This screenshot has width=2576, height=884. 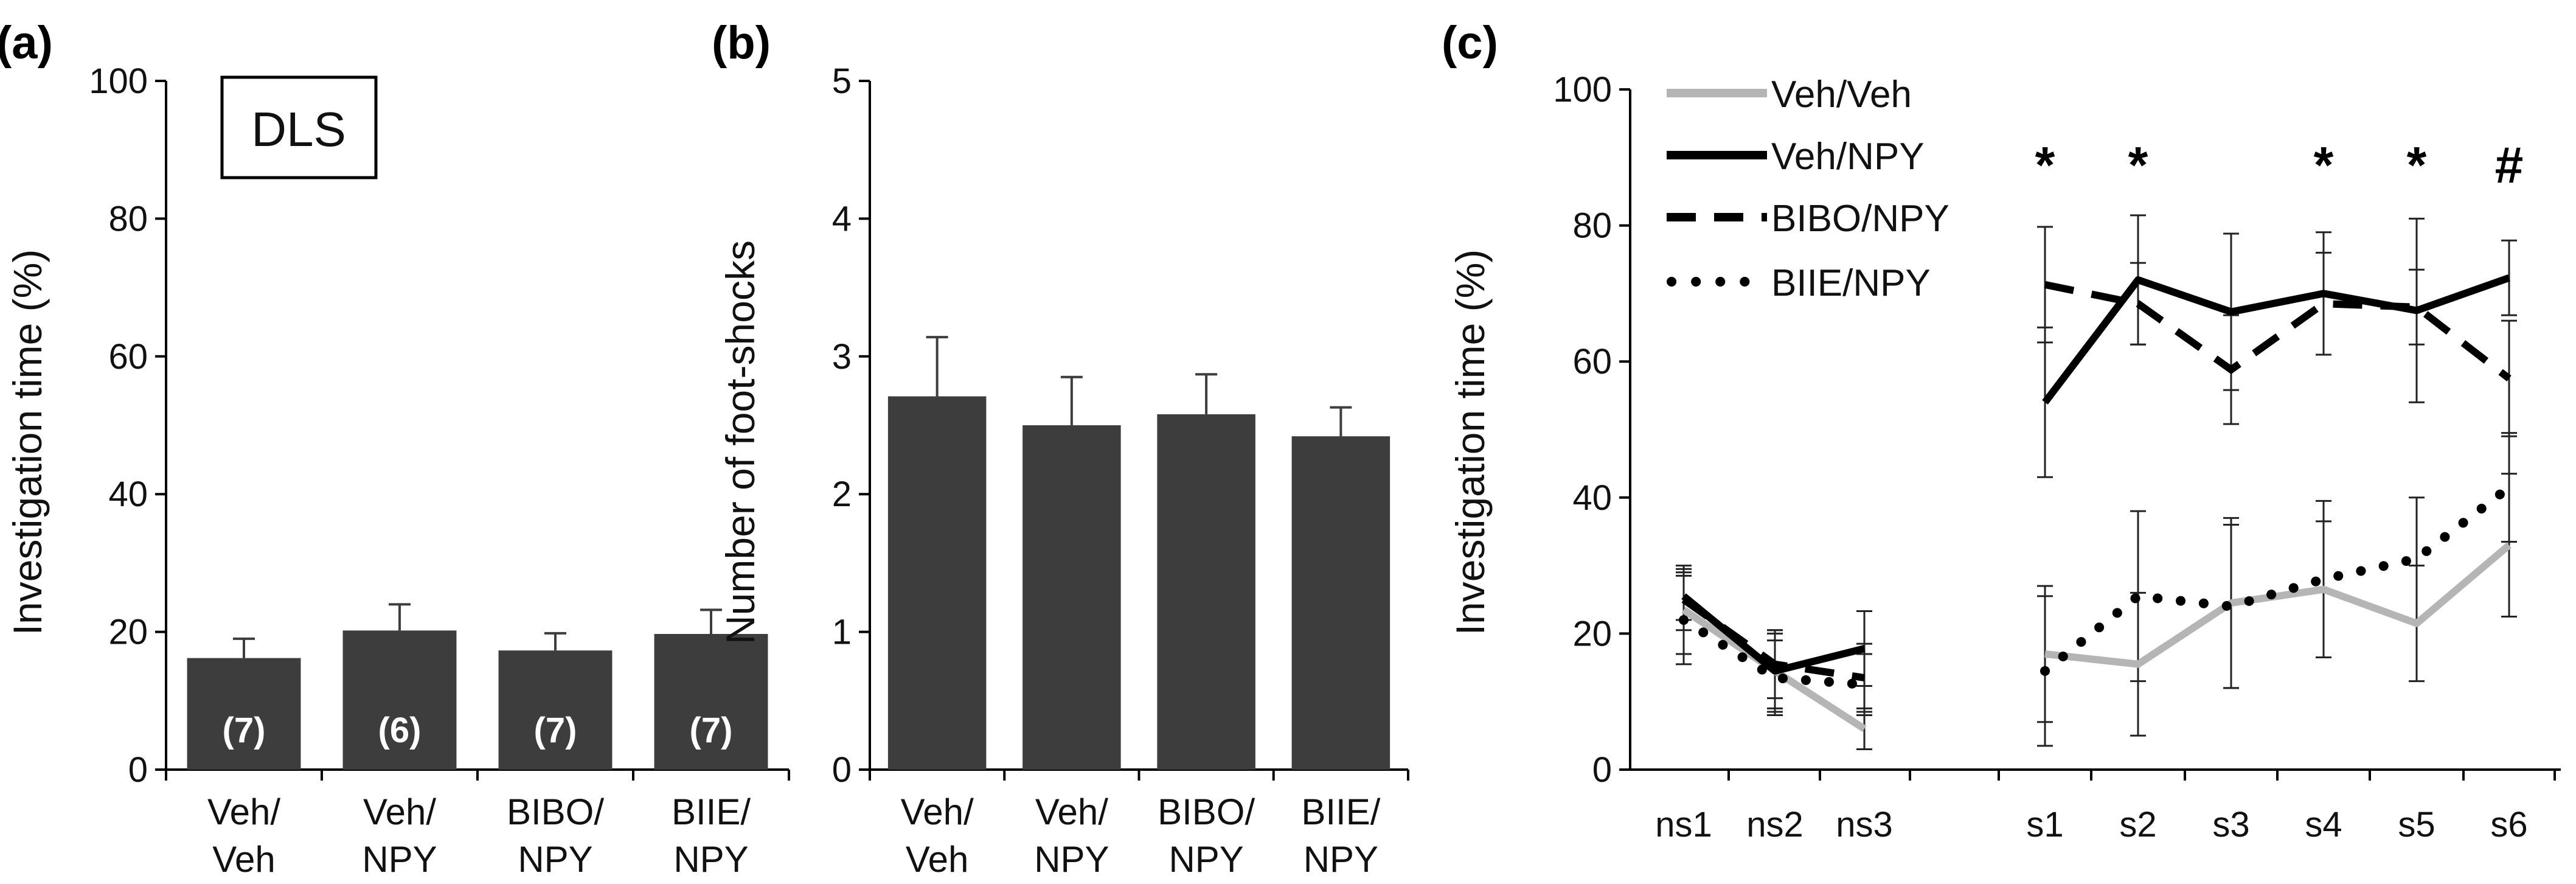 What do you see at coordinates (842, 494) in the screenshot?
I see `y-tick-label: 2` at bounding box center [842, 494].